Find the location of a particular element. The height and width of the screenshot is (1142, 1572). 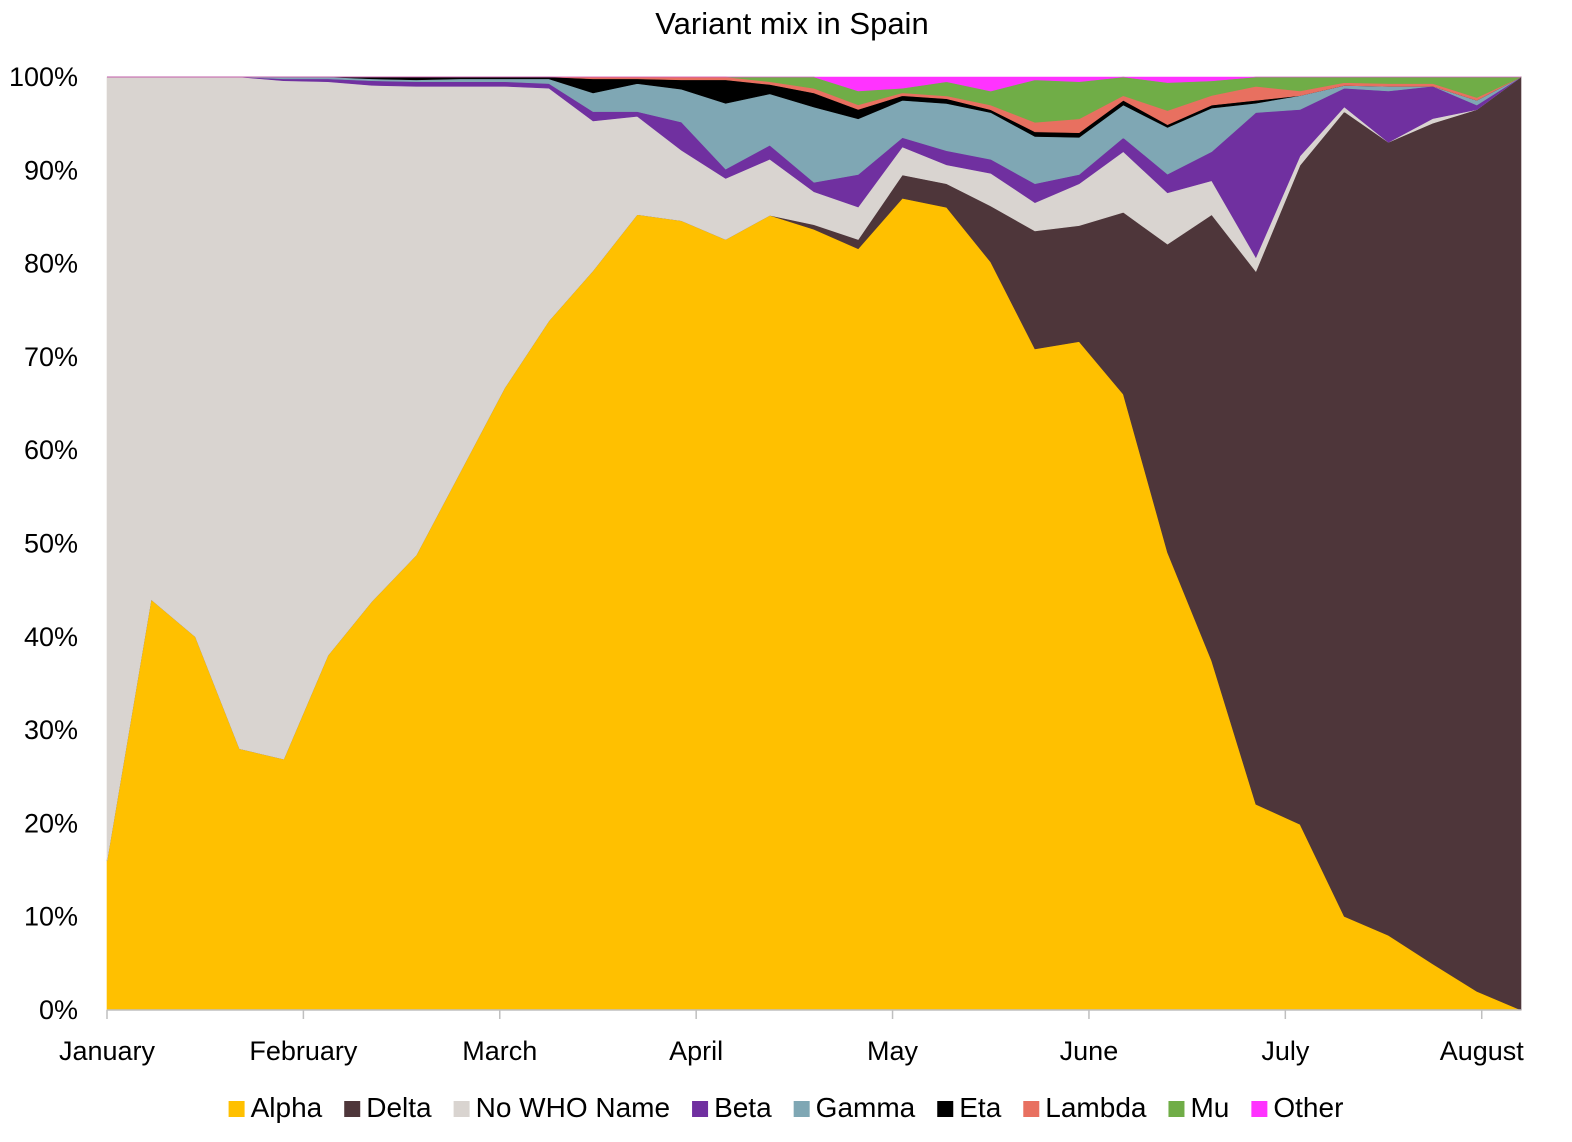

legend-label-alpha: Alpha is located at coordinates (287, 1107).